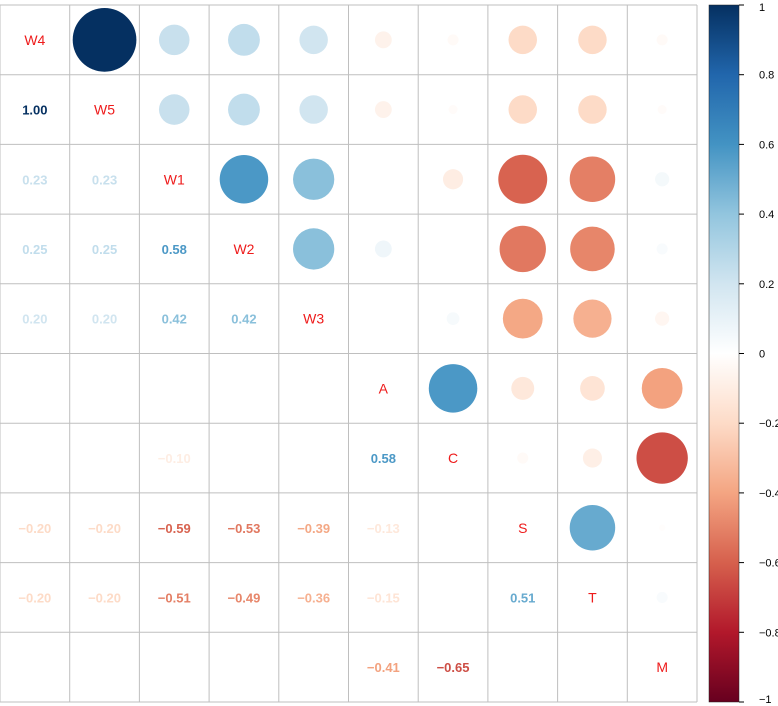 The width and height of the screenshot is (778, 706). What do you see at coordinates (383, 249) in the screenshot?
I see `circle-W2-A` at bounding box center [383, 249].